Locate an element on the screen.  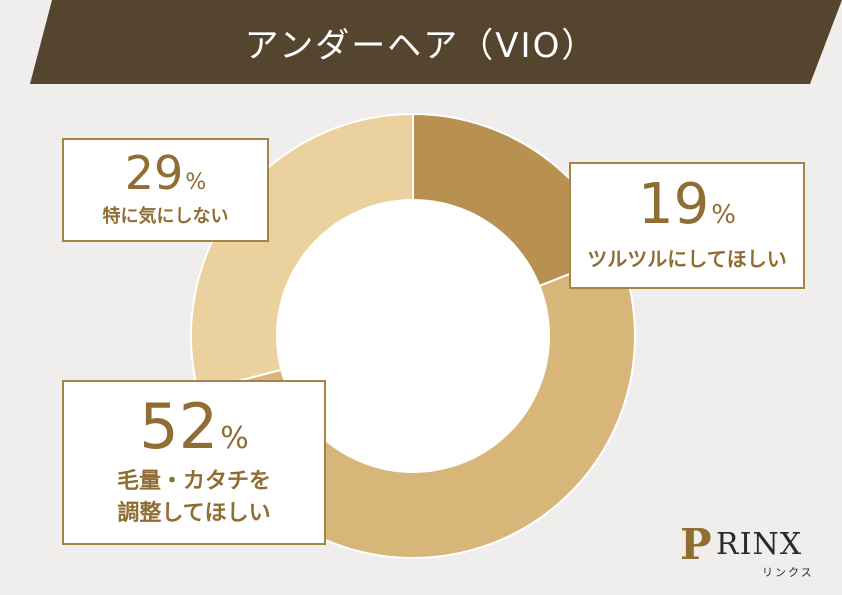
callout-label: 特に気にしない is located at coordinates (165, 216).